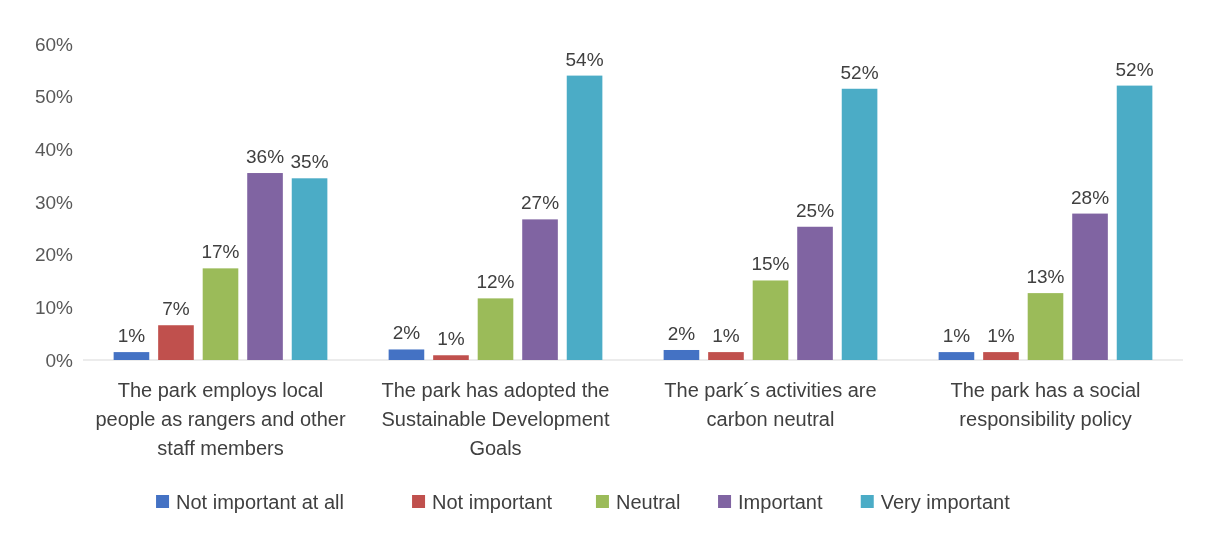  I want to click on y-tick-label: 10%, so click(54, 307).